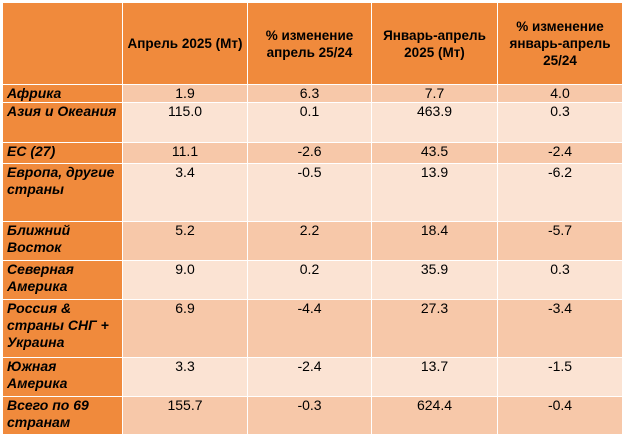 This screenshot has height=440, width=624. What do you see at coordinates (434, 280) in the screenshot?
I see `jan-apr-2025-value: 35.9` at bounding box center [434, 280].